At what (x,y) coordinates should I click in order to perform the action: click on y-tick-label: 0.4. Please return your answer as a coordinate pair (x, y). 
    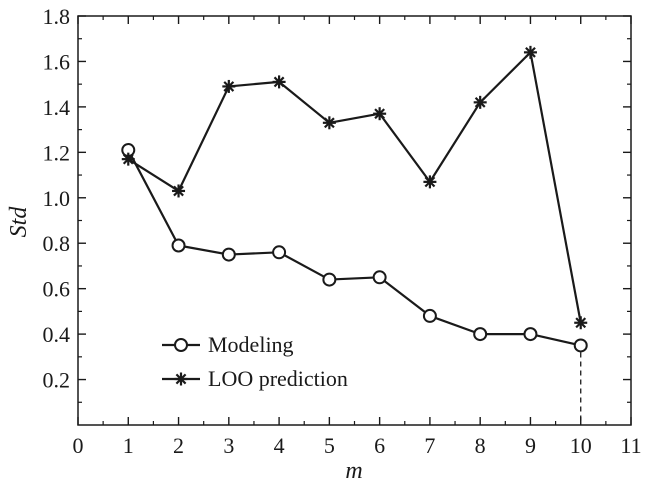
    Looking at the image, I should click on (57, 334).